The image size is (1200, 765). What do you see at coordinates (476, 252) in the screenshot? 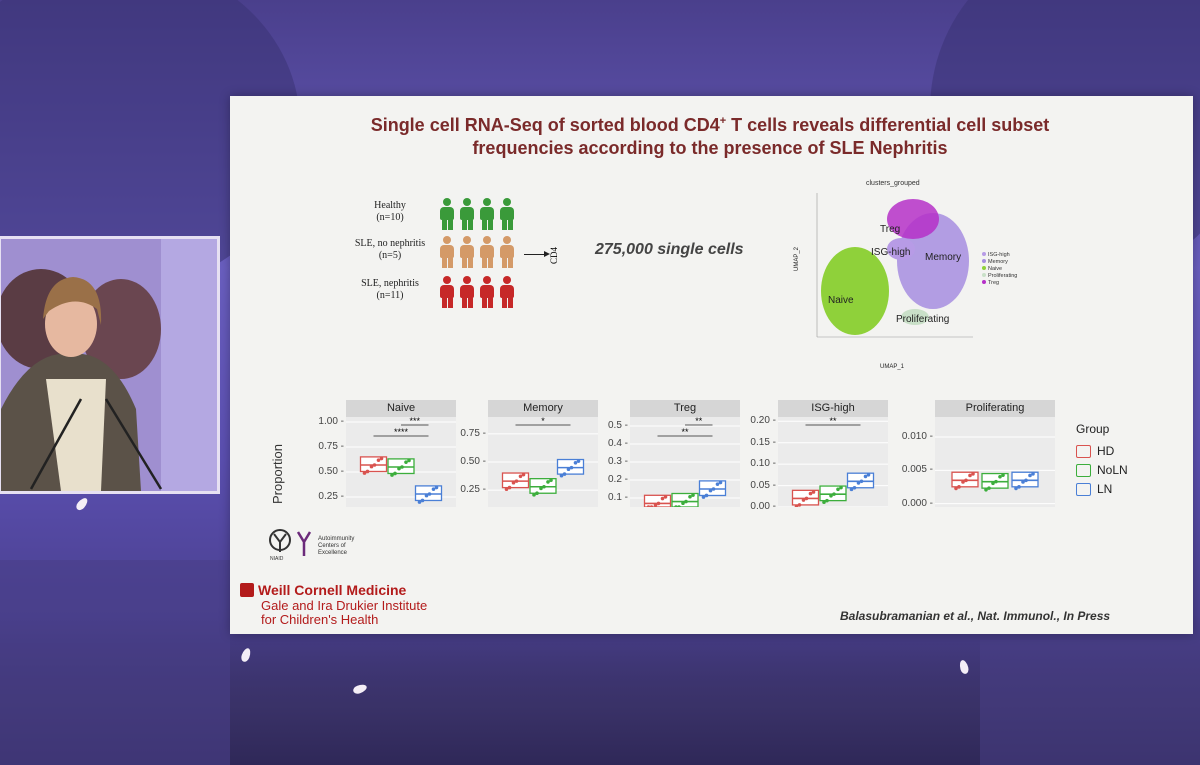
I see `sle-people-icons` at bounding box center [476, 252].